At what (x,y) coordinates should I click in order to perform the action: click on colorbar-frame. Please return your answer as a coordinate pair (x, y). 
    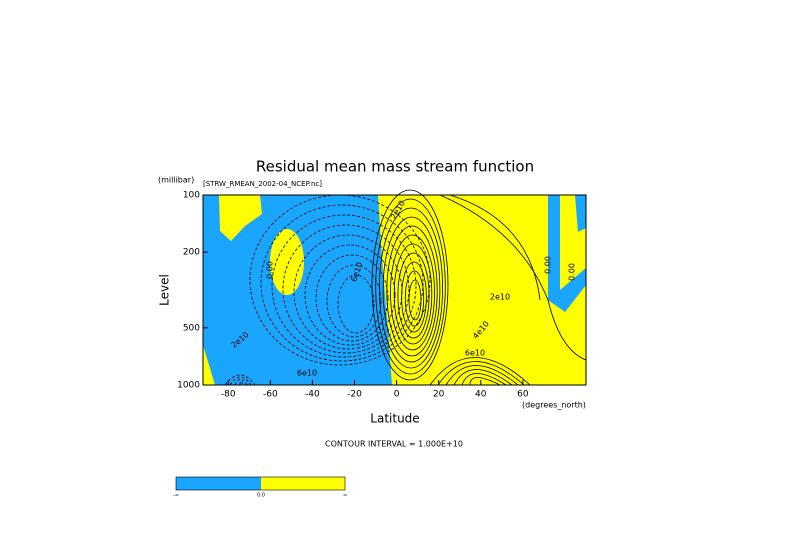
    Looking at the image, I should click on (260, 483).